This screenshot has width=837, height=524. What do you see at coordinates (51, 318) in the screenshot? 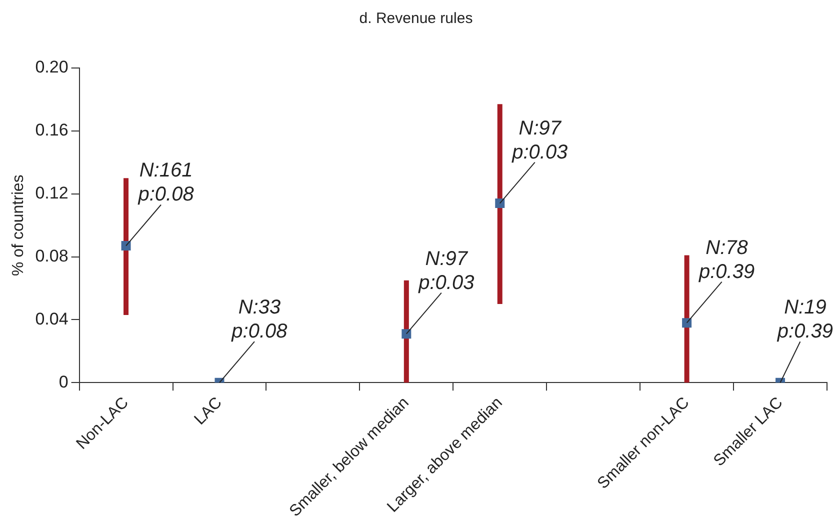
I see `y-tick-label: 0.04` at bounding box center [51, 318].